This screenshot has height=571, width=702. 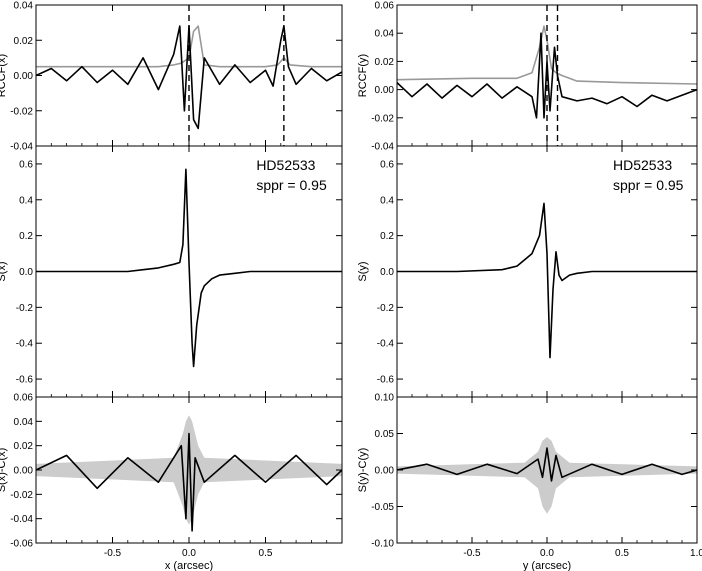 What do you see at coordinates (363, 271) in the screenshot?
I see `y-axis-label: S(y)` at bounding box center [363, 271].